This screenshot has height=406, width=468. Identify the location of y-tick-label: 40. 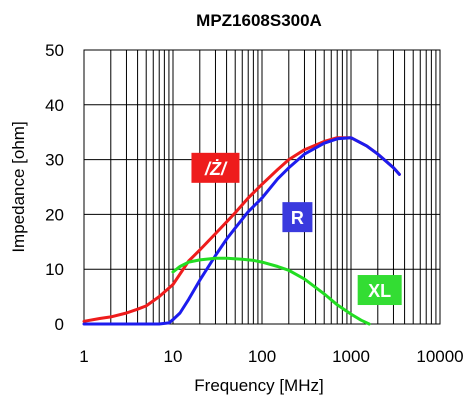
(54, 105).